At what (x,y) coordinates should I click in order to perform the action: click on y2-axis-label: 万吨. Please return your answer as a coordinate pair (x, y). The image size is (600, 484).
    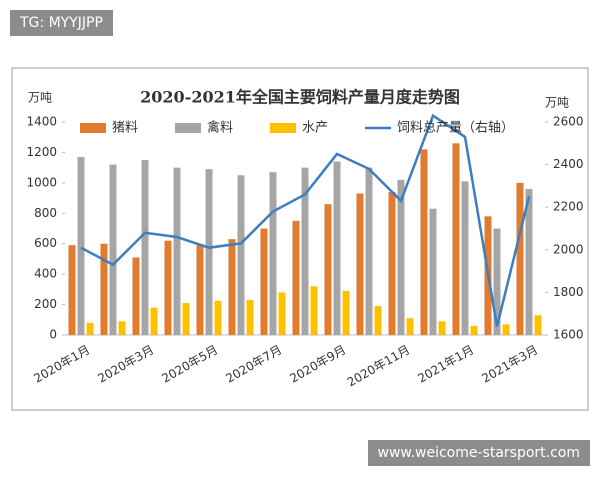
    Looking at the image, I should click on (557, 103).